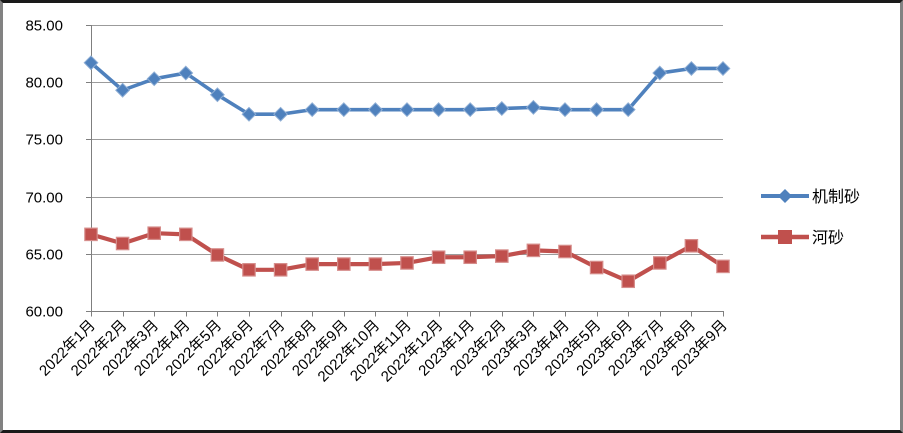 The image size is (903, 433). What do you see at coordinates (44, 198) in the screenshot?
I see `y-axis-tick-label: 70.00` at bounding box center [44, 198].